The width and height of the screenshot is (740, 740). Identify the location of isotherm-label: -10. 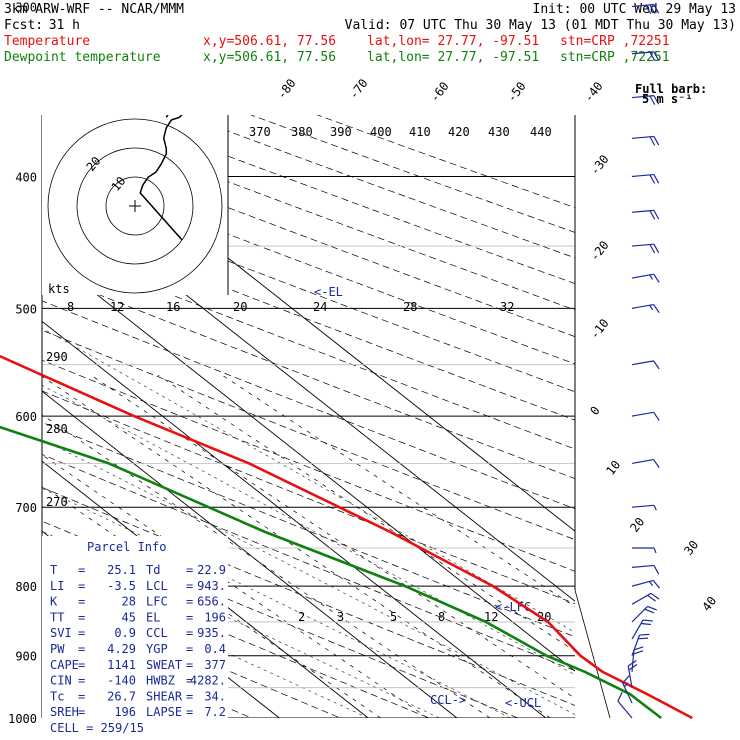
(599, 329).